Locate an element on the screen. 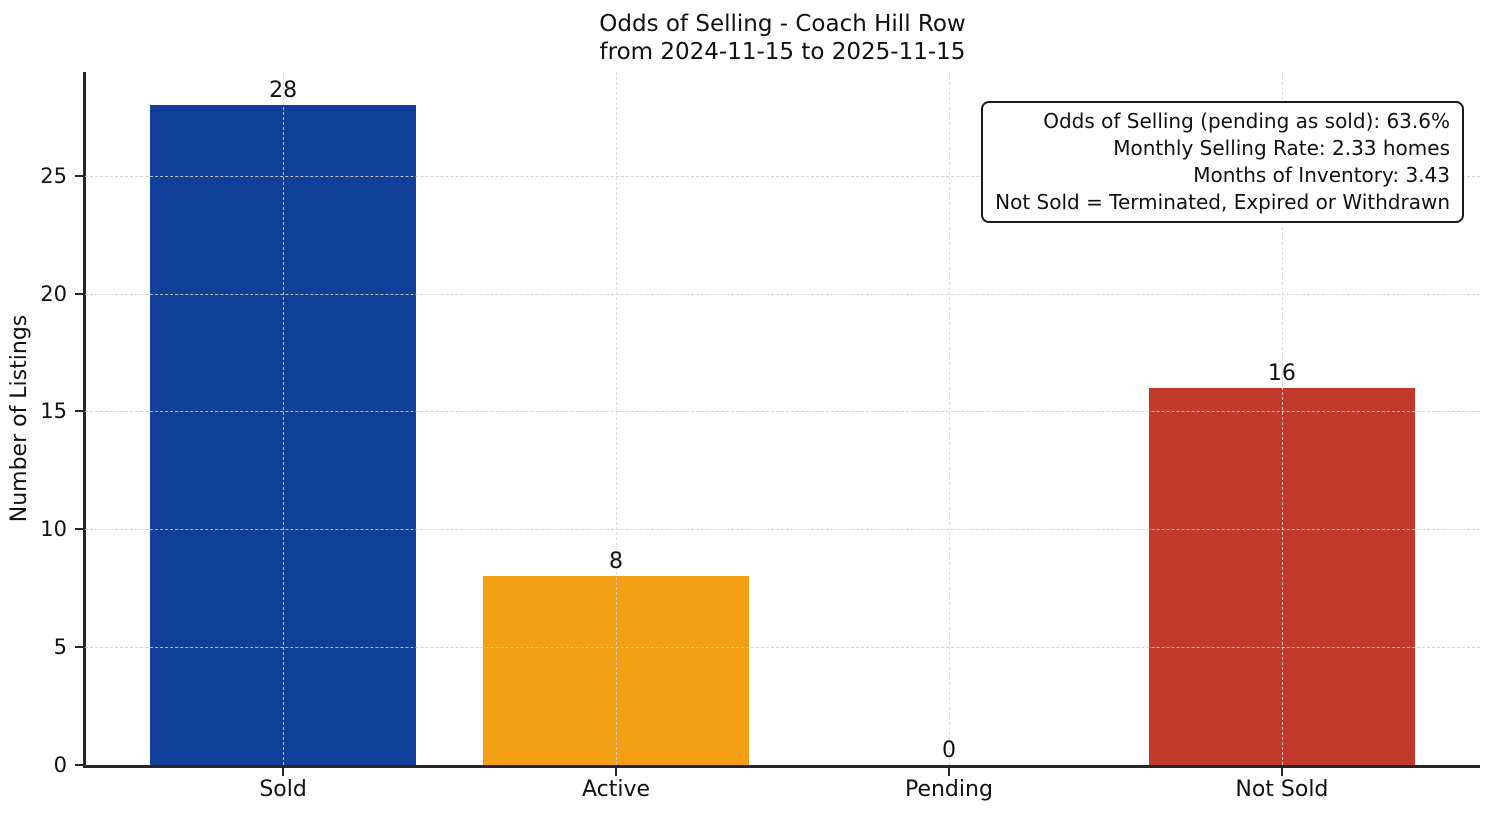 This screenshot has width=1494, height=816. annotation-line-months-inventory: Months of Inventory: 3.43 is located at coordinates (1321, 175).